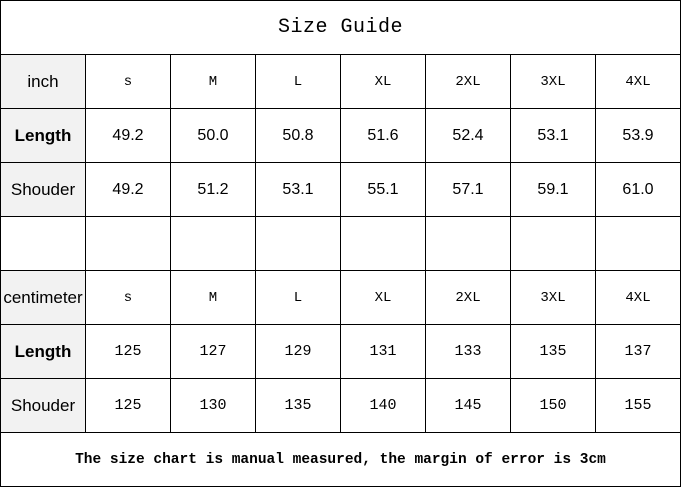 The width and height of the screenshot is (681, 487). What do you see at coordinates (340, 28) in the screenshot?
I see `page-title: Size Guide` at bounding box center [340, 28].